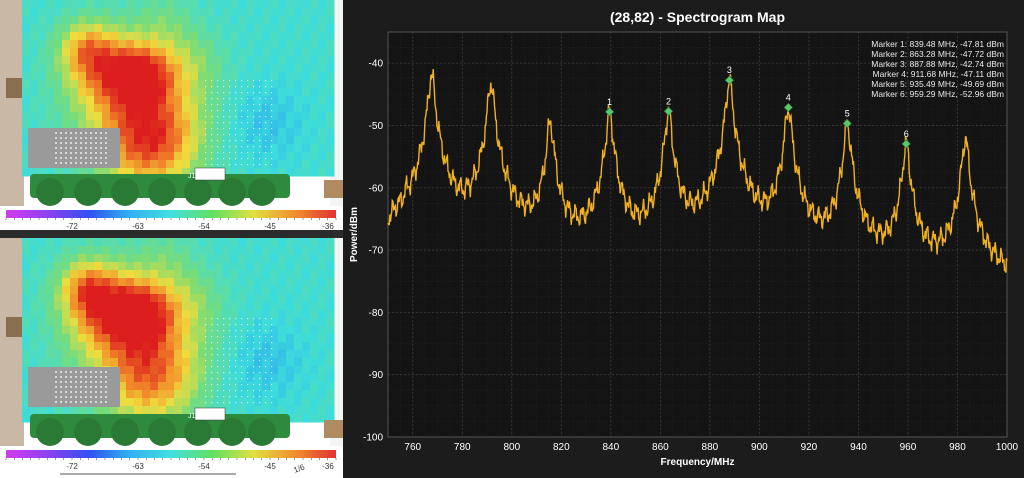 The width and height of the screenshot is (1024, 478). What do you see at coordinates (171, 218) in the screenshot?
I see `colorbar-top: -72 -63 -54 -45 -36` at bounding box center [171, 218].